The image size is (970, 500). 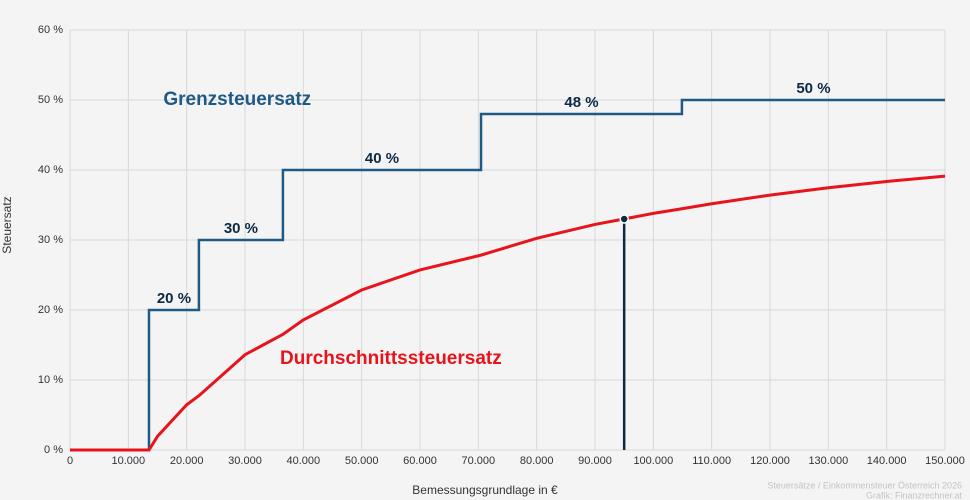 What do you see at coordinates (7, 224) in the screenshot?
I see `y-axis-label: Steuersatz` at bounding box center [7, 224].